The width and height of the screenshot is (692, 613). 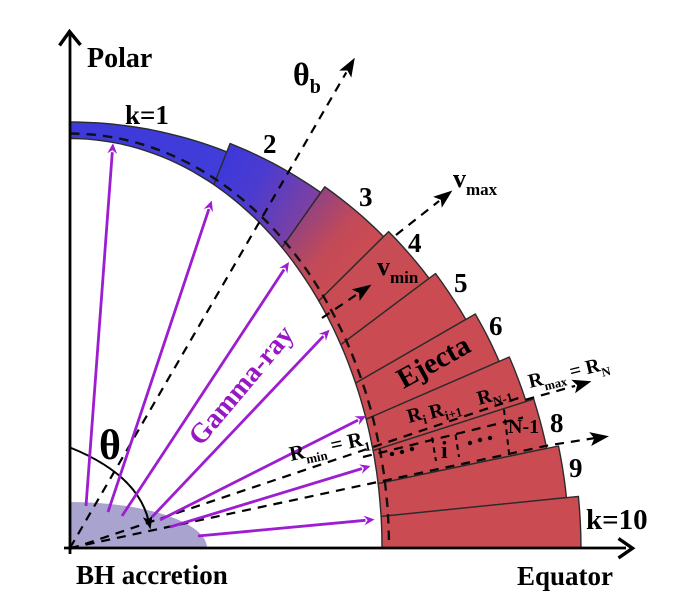 What do you see at coordinates (366, 197) in the screenshot?
I see `svg-text: 3` at bounding box center [366, 197].